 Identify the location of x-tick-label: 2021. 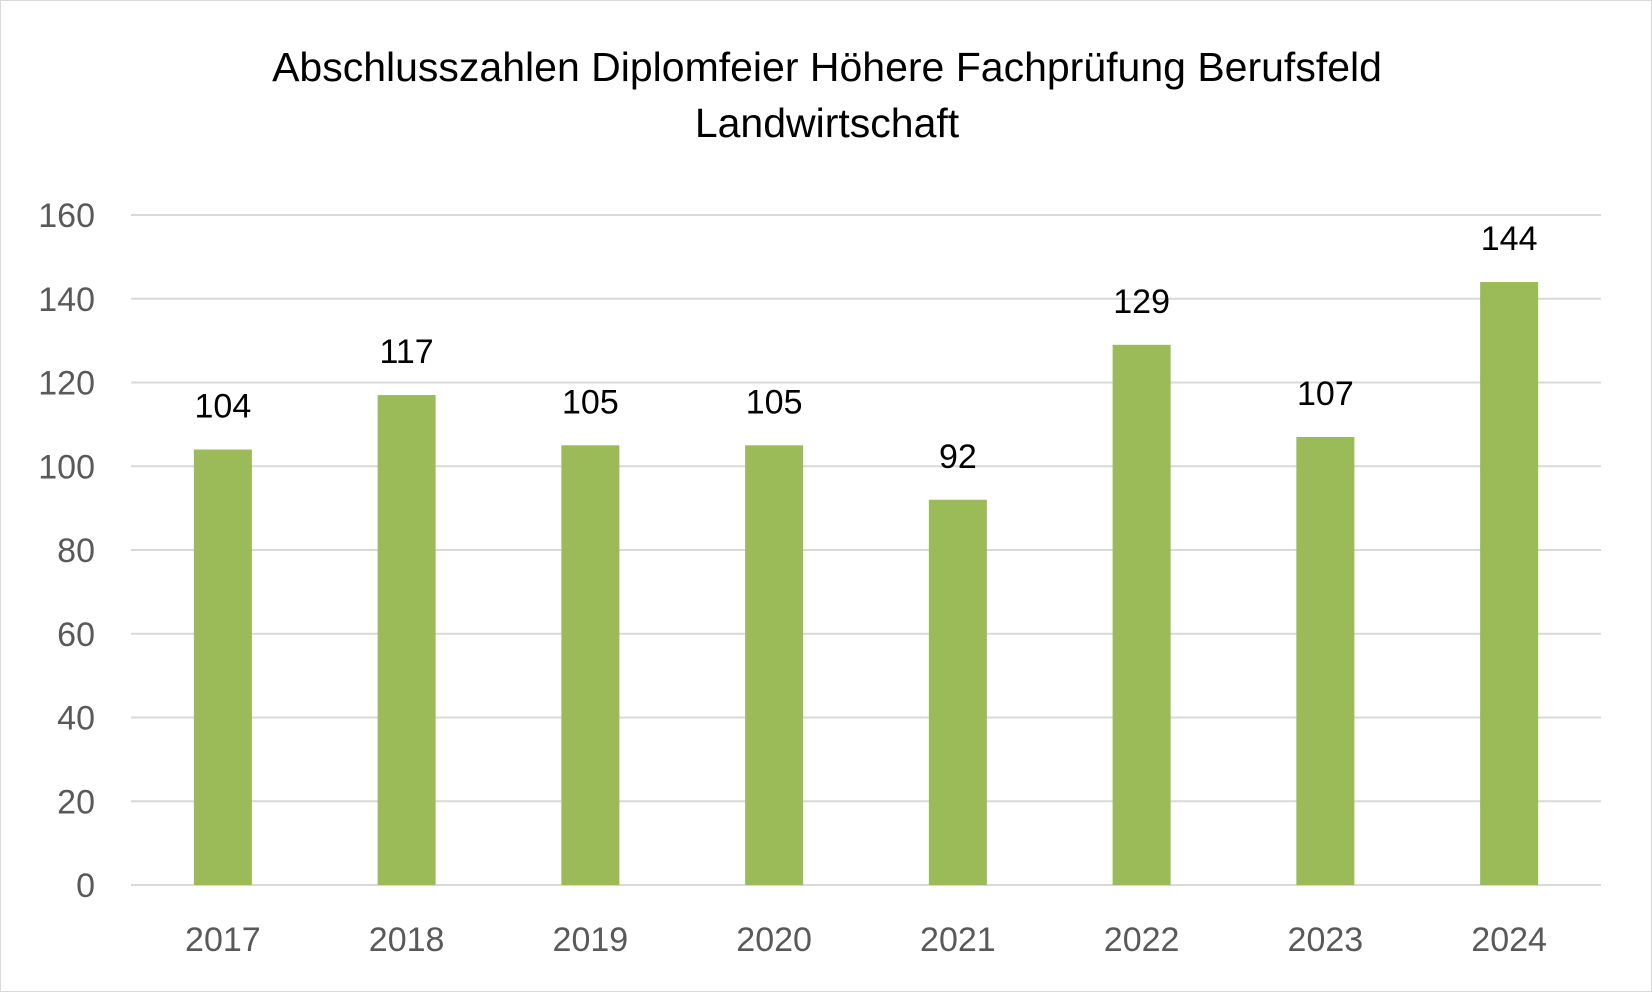
(958, 940).